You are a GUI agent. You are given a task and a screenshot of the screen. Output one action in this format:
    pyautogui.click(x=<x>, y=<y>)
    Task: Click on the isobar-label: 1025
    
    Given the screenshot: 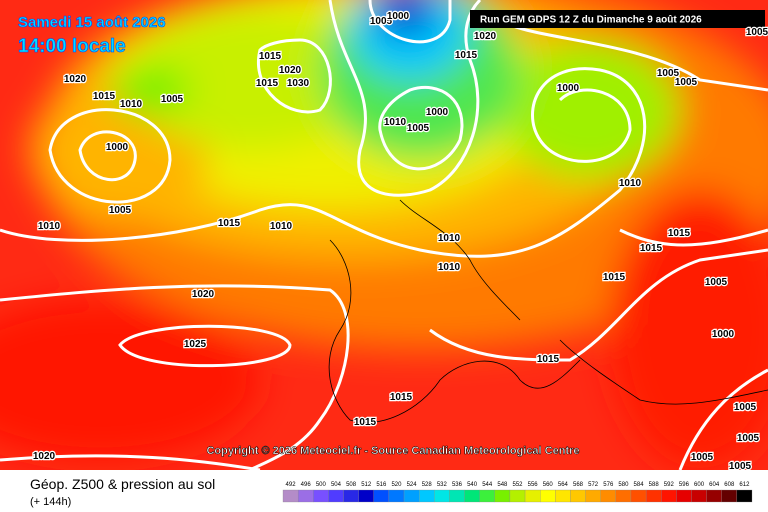 What is the action you would take?
    pyautogui.click(x=195, y=344)
    